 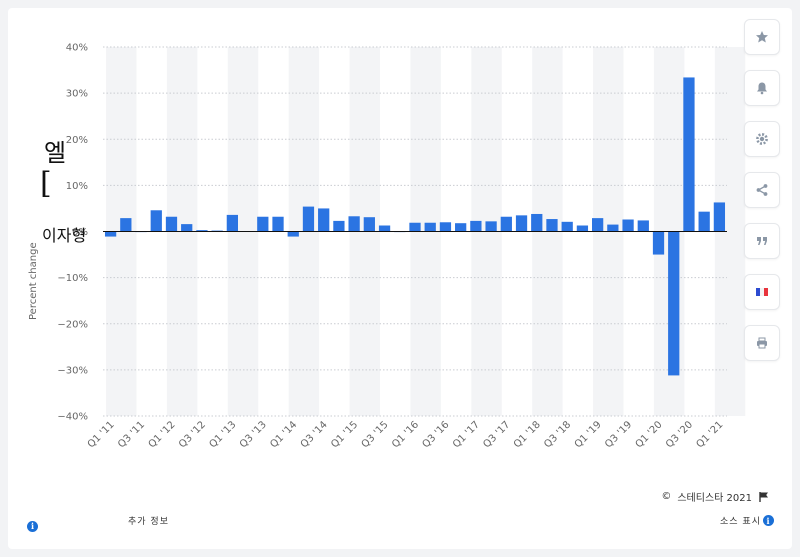 I want to click on y-tick-label: 40%, so click(x=77, y=48).